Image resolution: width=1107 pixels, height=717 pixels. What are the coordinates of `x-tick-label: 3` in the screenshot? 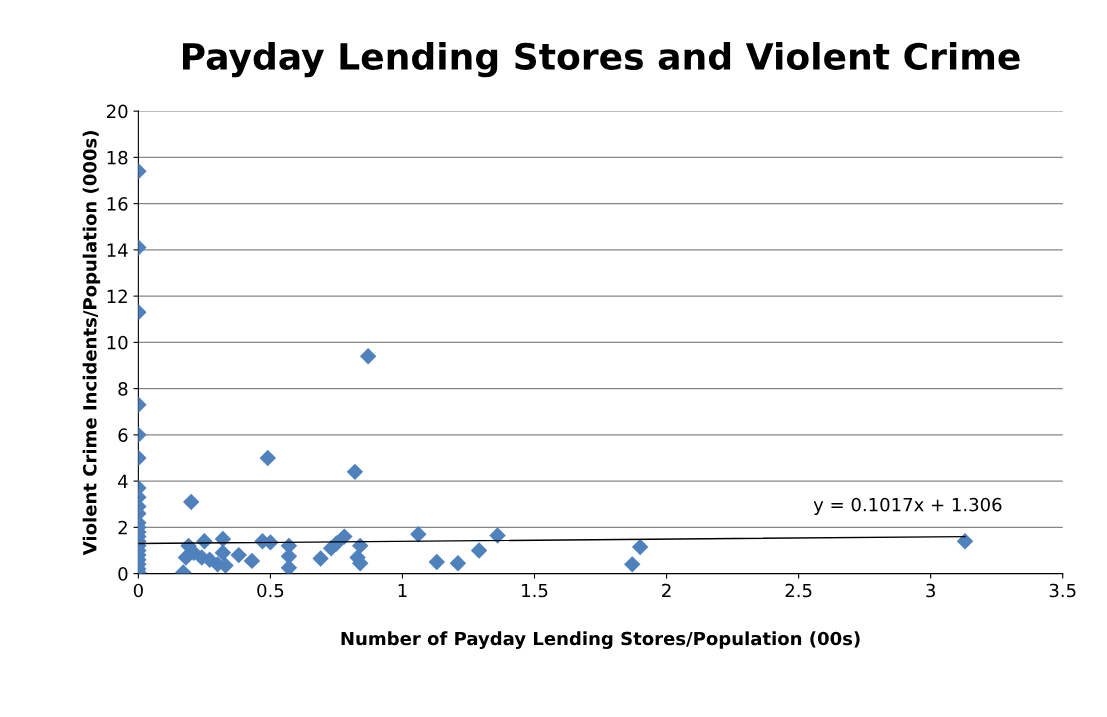 It's located at (930, 590).